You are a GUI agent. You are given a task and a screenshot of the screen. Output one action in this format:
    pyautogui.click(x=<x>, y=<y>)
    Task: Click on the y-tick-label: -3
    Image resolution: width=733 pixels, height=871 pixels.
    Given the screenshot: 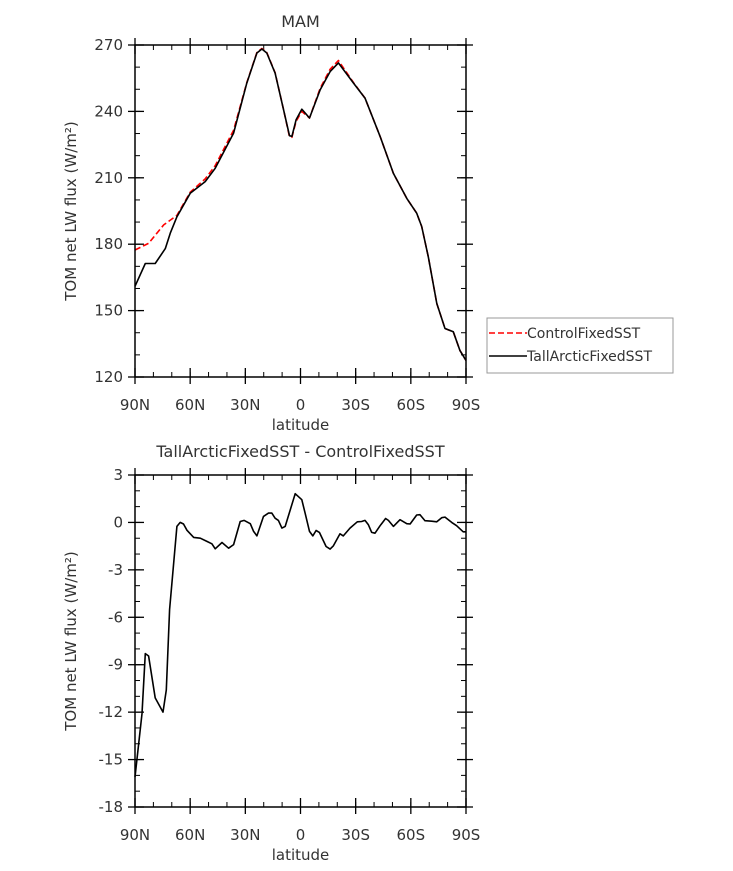 What is the action you would take?
    pyautogui.click(x=115, y=570)
    